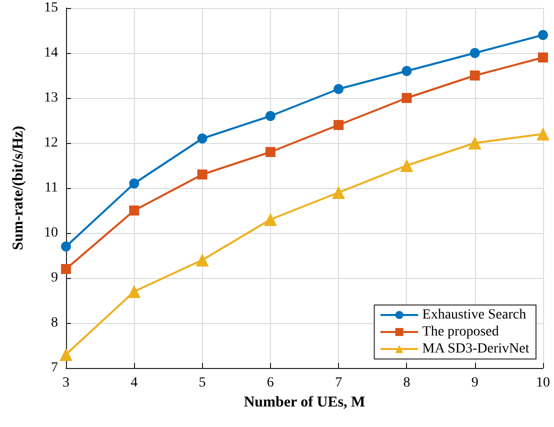 The height and width of the screenshot is (427, 554). I want to click on legend-label: The proposed, so click(460, 332).